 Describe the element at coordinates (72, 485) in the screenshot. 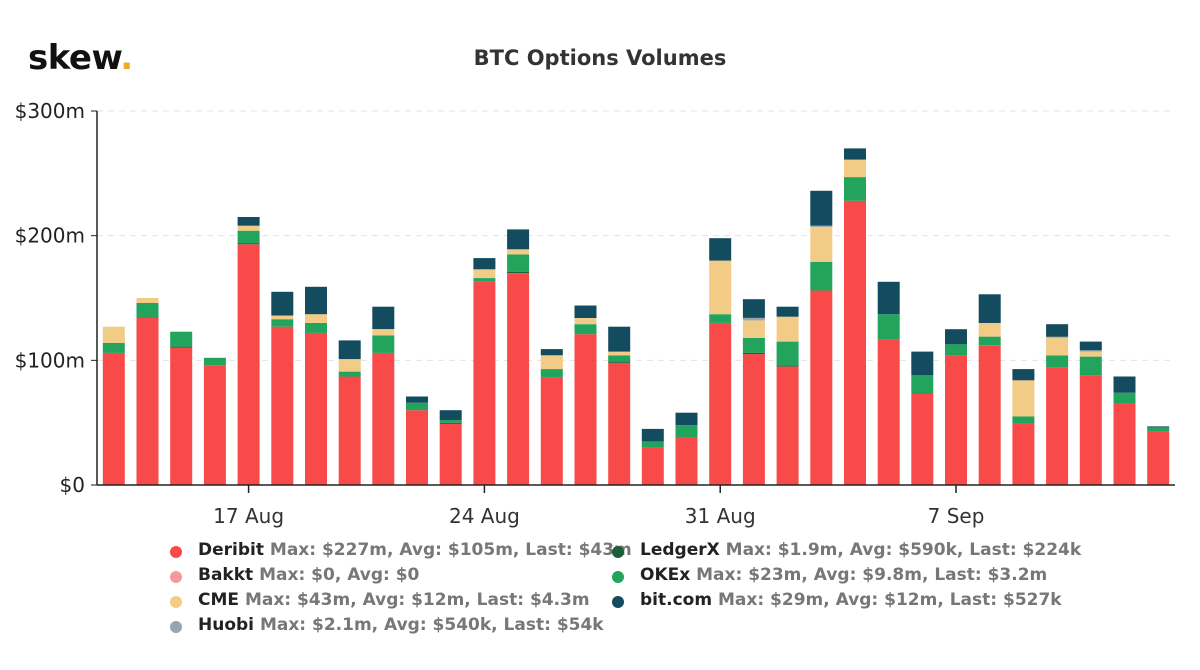

I see `y-tick-label: $0` at that location.